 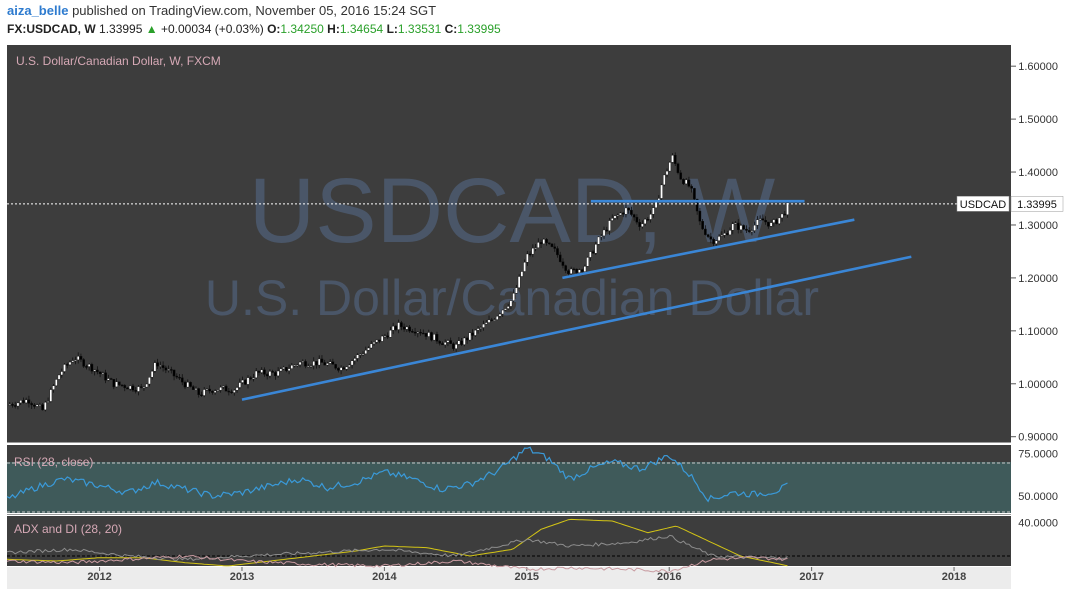 I want to click on symbol-tag-label: USDCAD, so click(x=983, y=205).